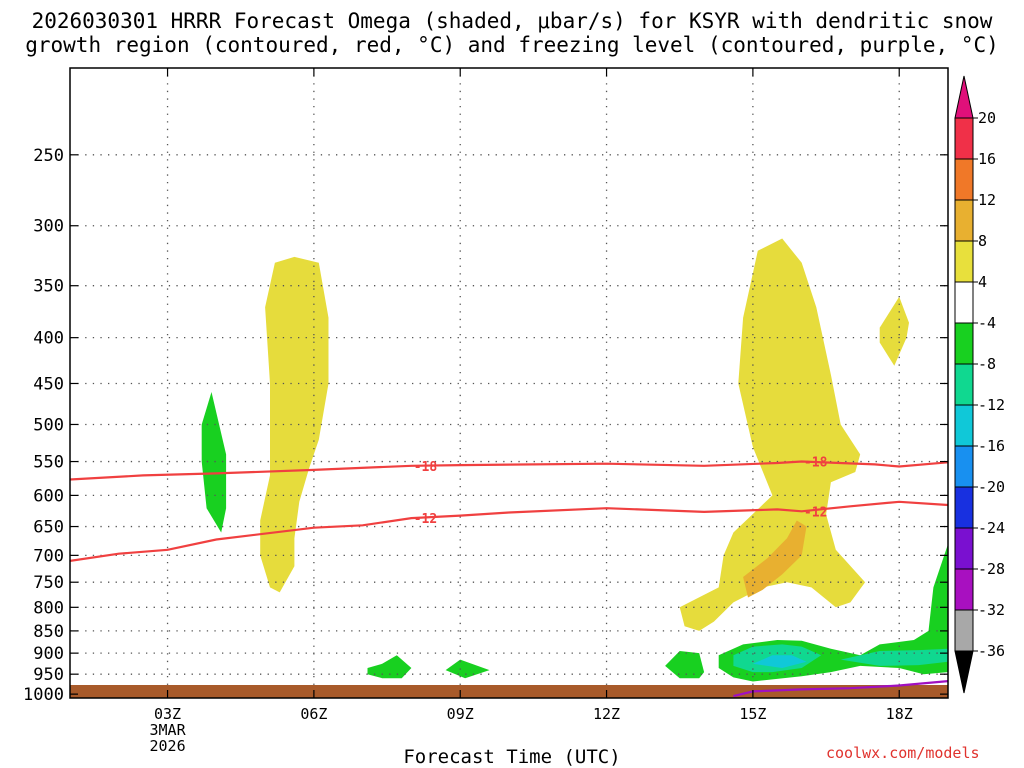  I want to click on colorbar-label: 16, so click(987, 159).